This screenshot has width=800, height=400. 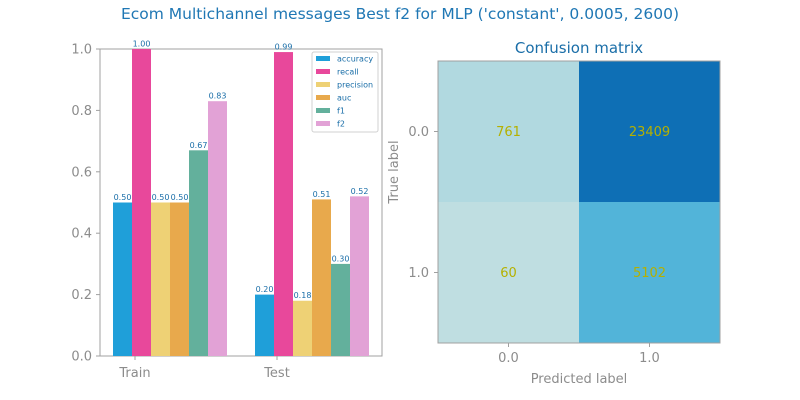 I want to click on cm-cell-value: 23409, so click(x=649, y=132).